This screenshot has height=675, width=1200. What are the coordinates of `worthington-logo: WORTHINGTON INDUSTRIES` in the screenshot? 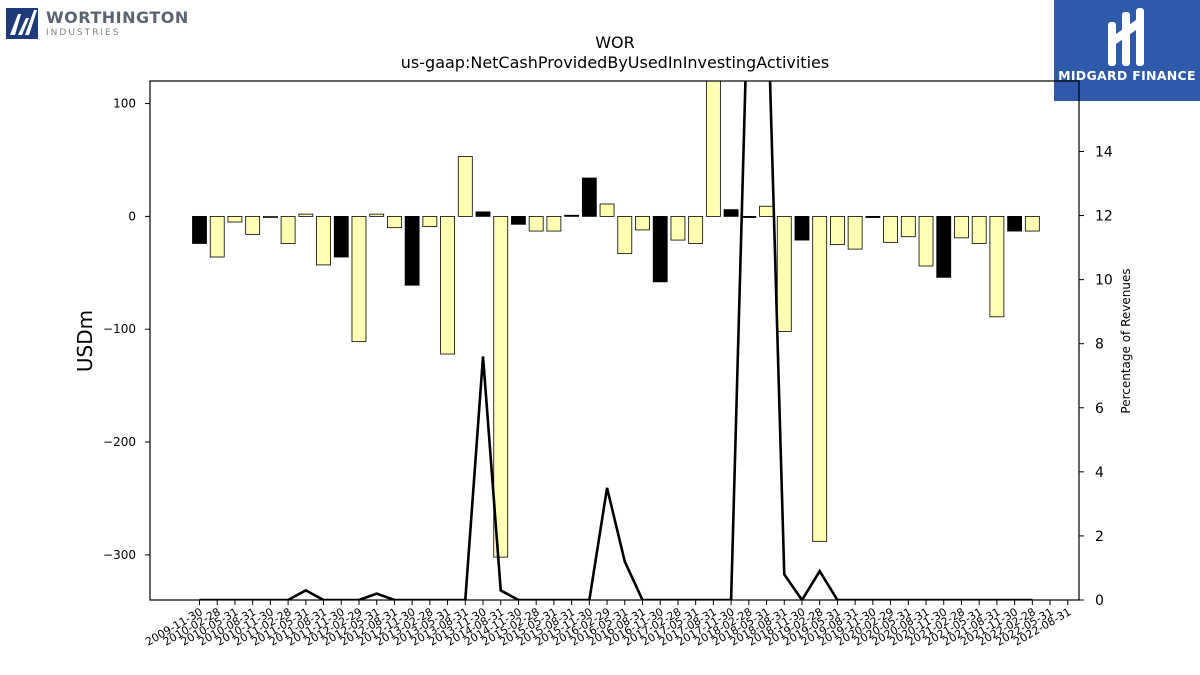 It's located at (97, 23).